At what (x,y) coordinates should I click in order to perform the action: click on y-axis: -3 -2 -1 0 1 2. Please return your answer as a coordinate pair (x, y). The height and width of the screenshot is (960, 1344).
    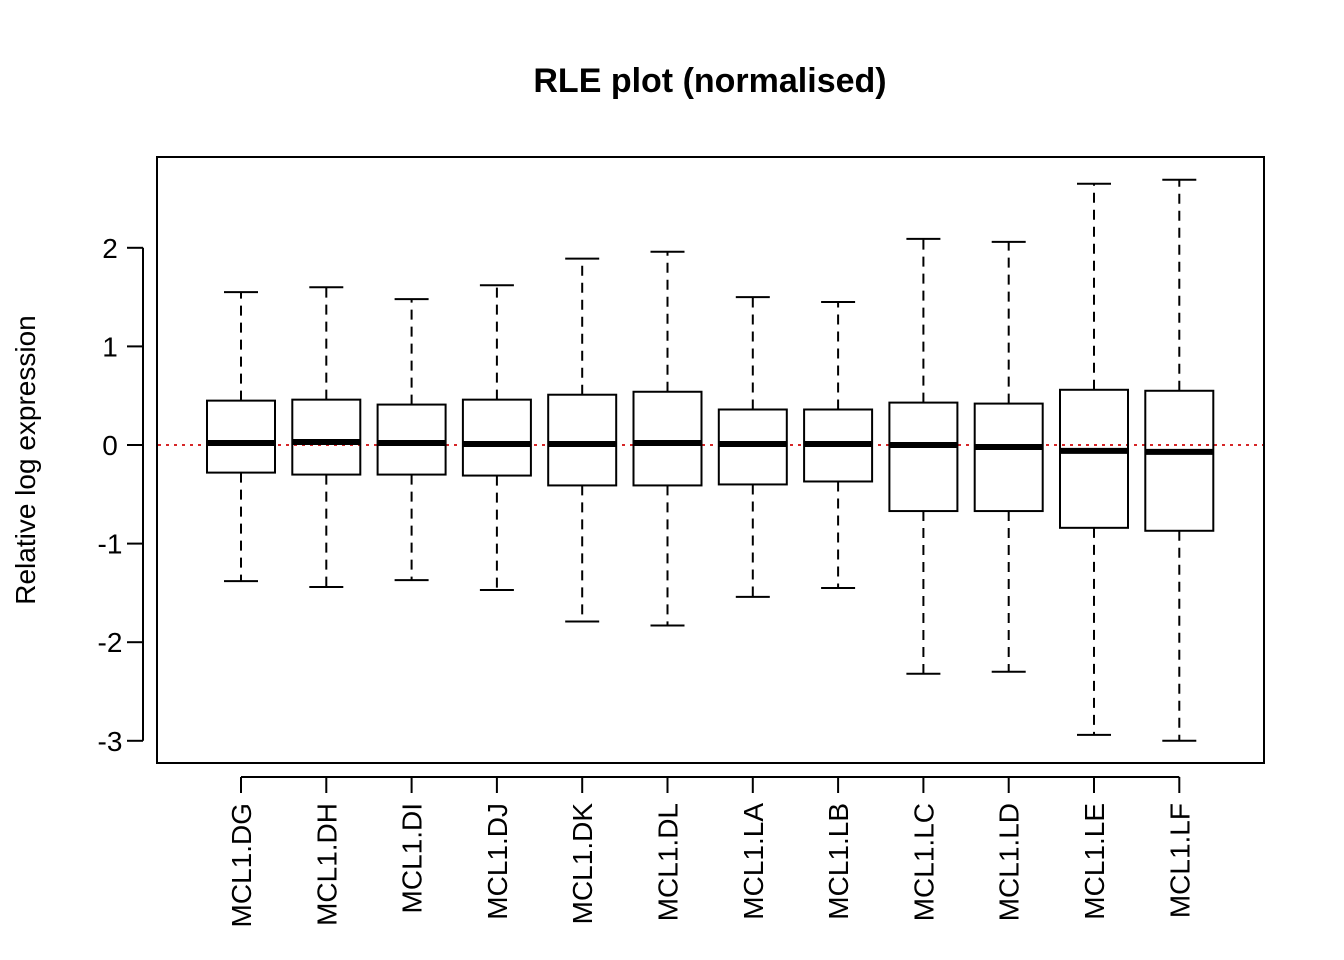
    Looking at the image, I should click on (121, 495).